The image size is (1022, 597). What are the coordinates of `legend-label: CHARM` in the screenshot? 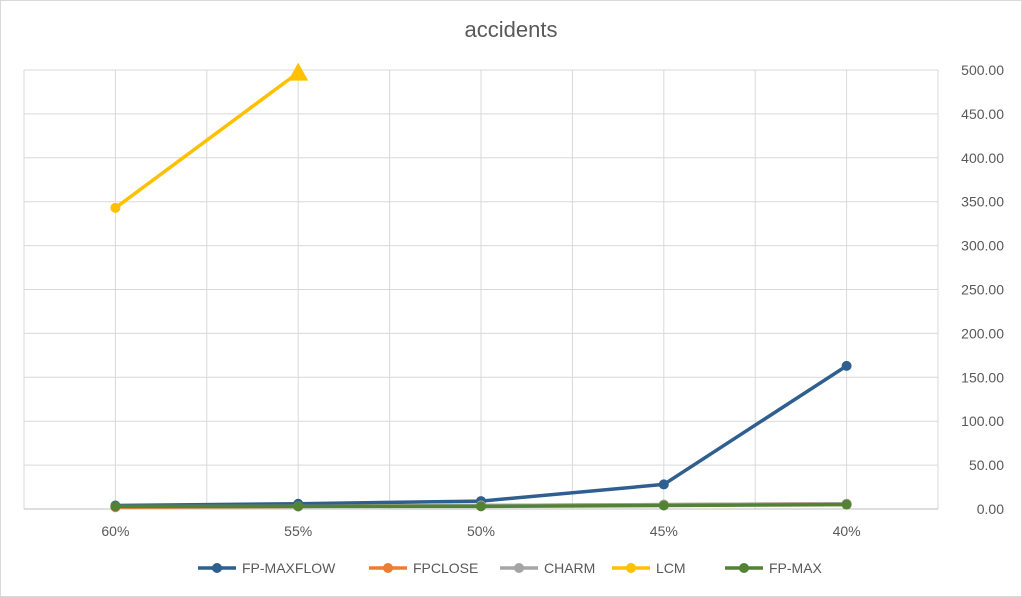 It's located at (569, 568).